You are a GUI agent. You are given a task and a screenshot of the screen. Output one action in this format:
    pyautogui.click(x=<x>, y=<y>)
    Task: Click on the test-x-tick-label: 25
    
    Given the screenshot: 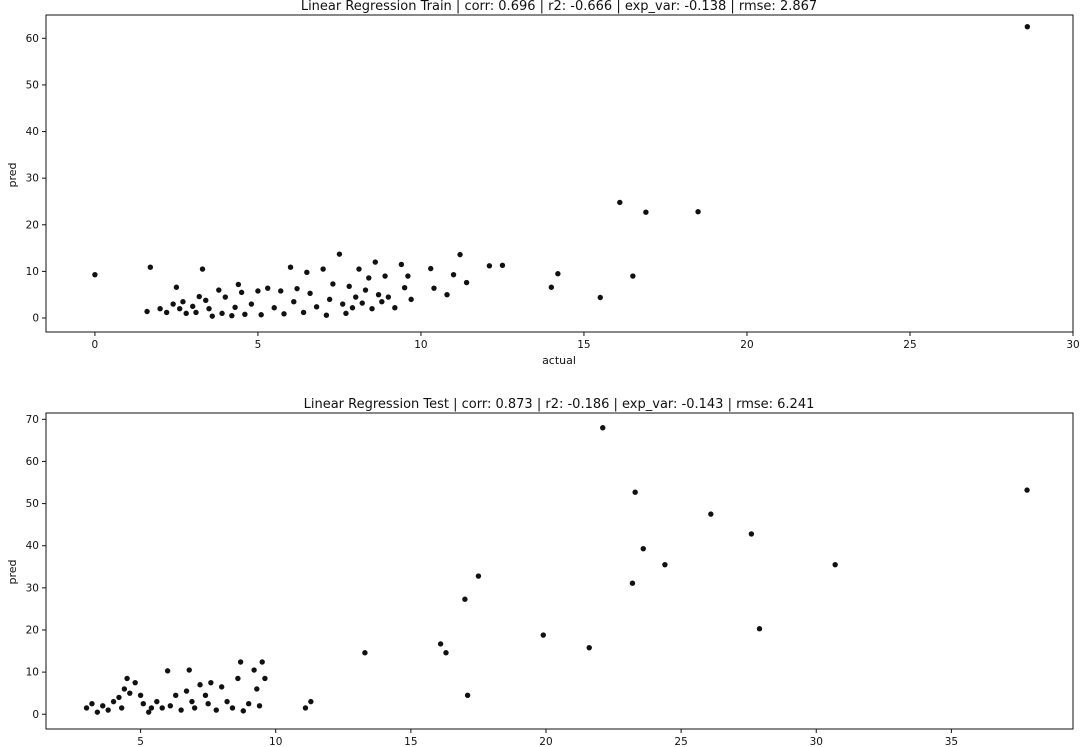 What is the action you would take?
    pyautogui.click(x=680, y=741)
    